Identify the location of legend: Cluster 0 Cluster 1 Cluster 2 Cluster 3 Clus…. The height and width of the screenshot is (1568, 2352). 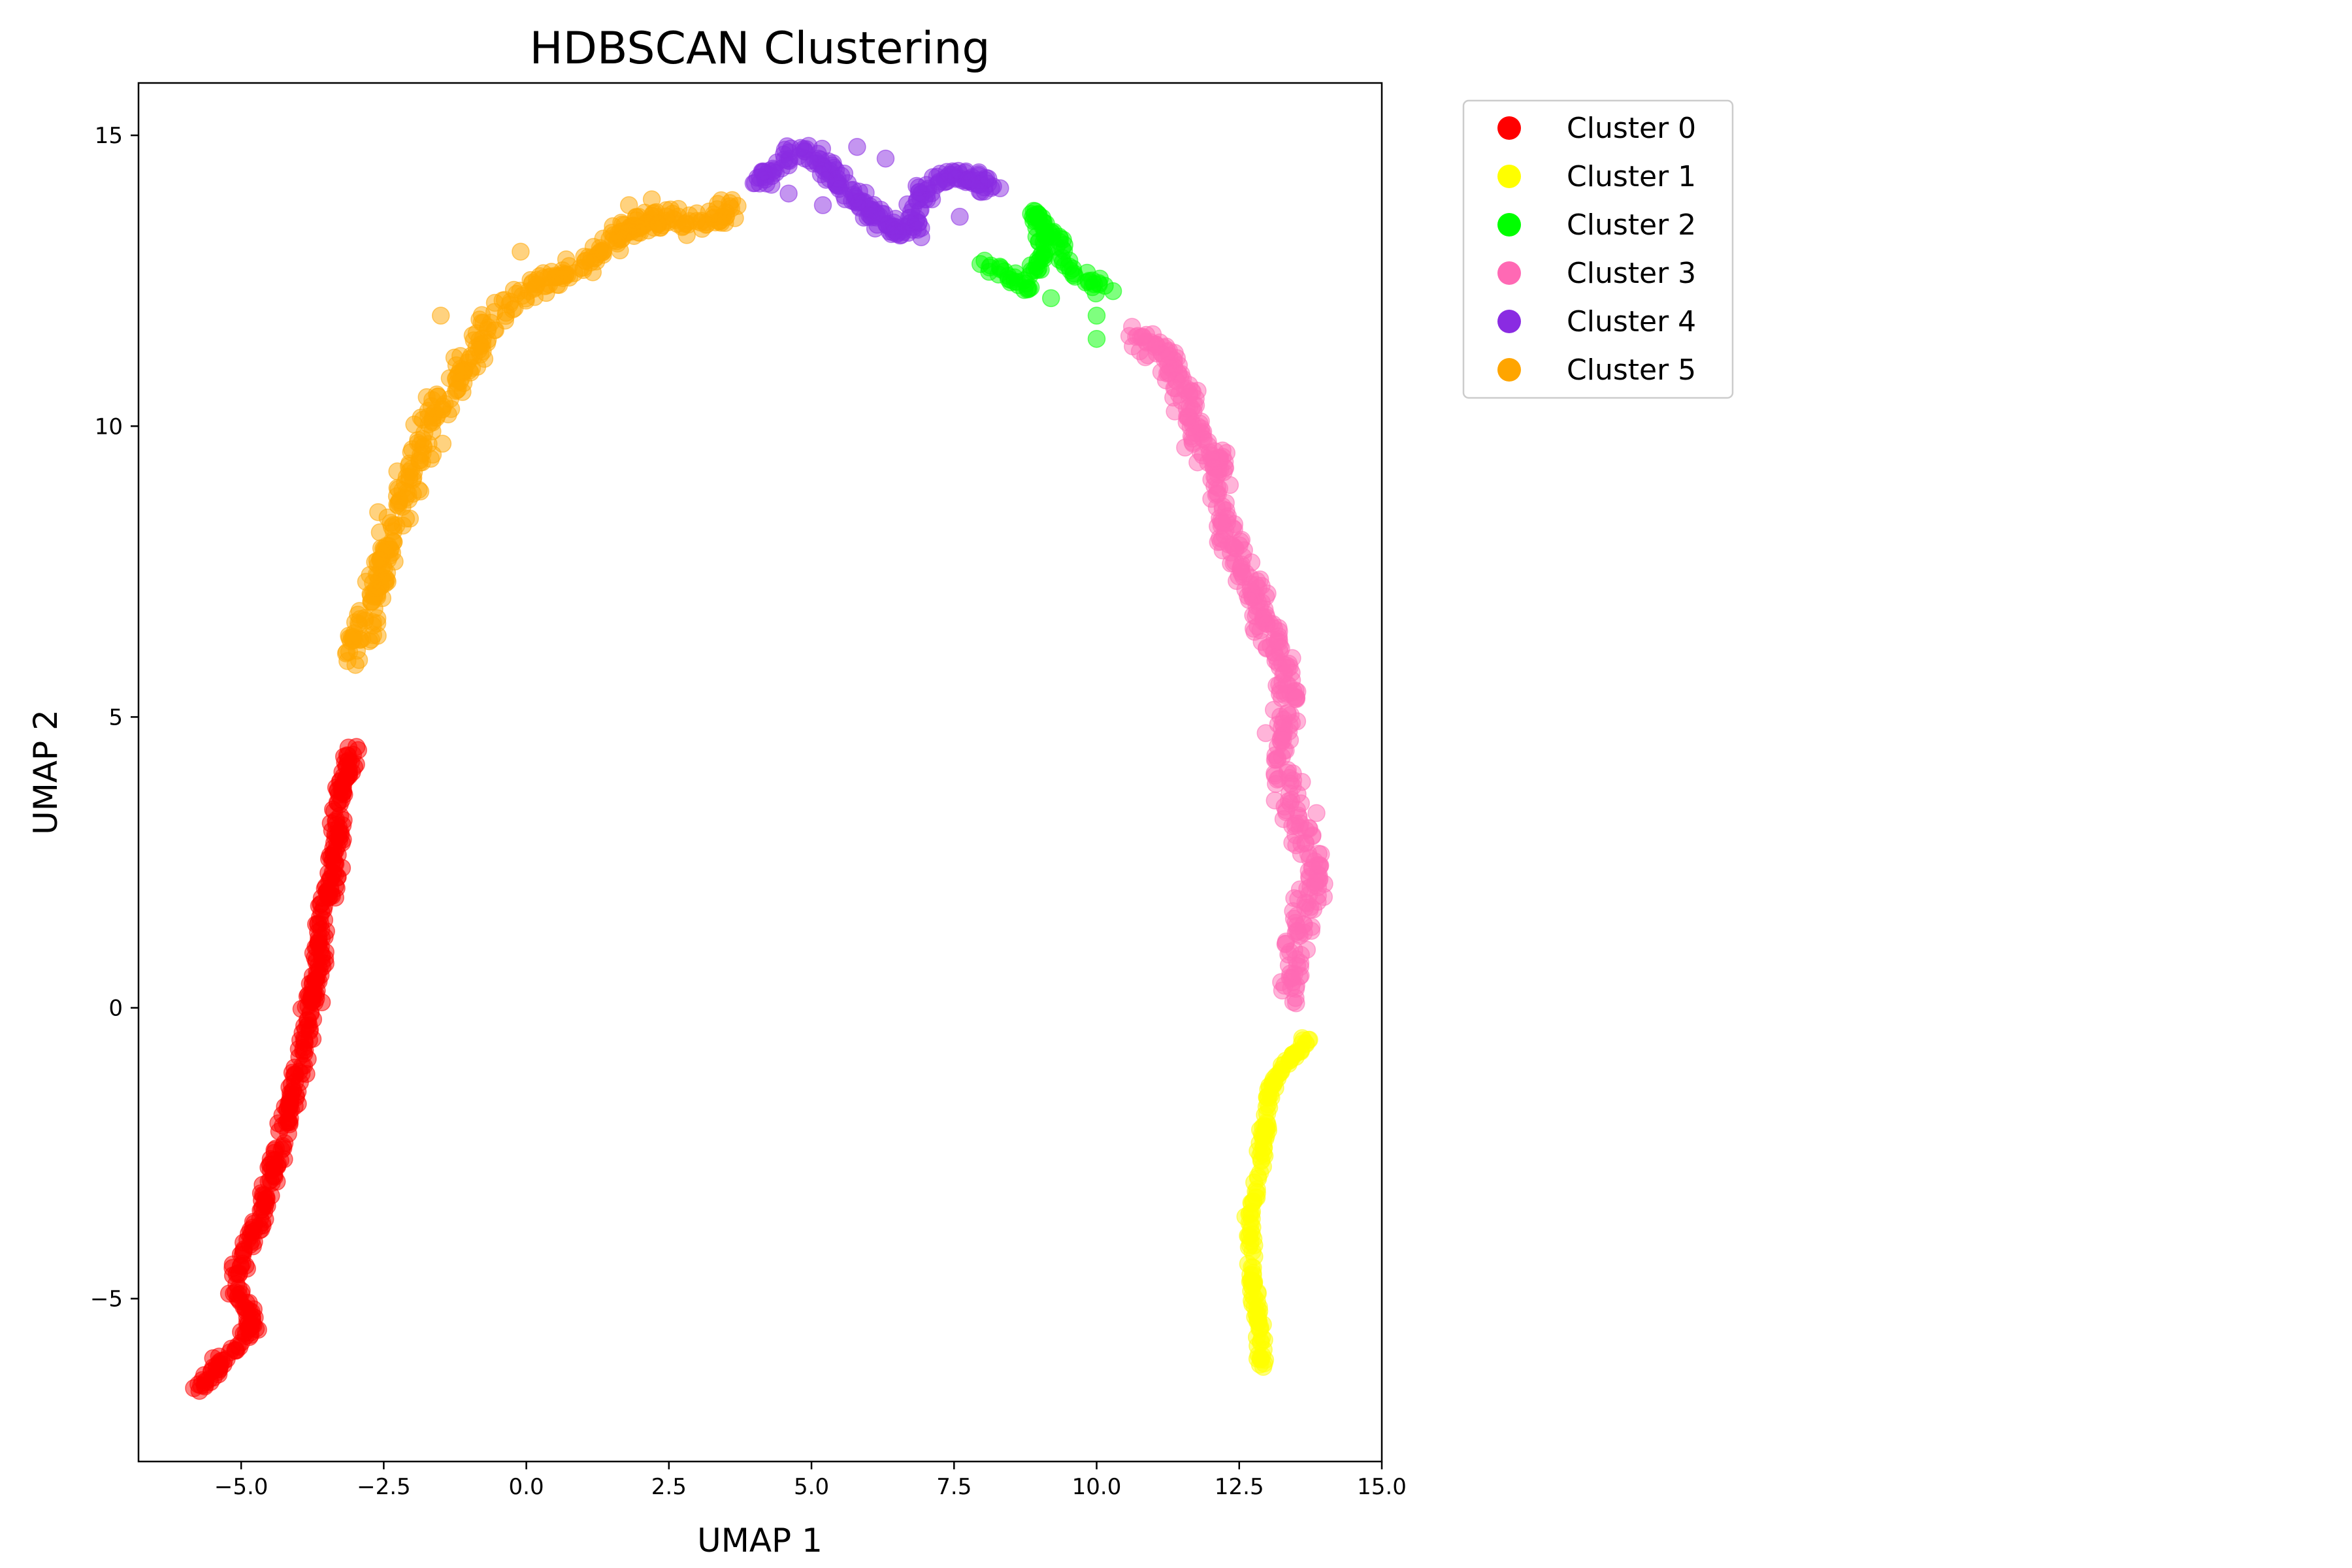
(1598, 249).